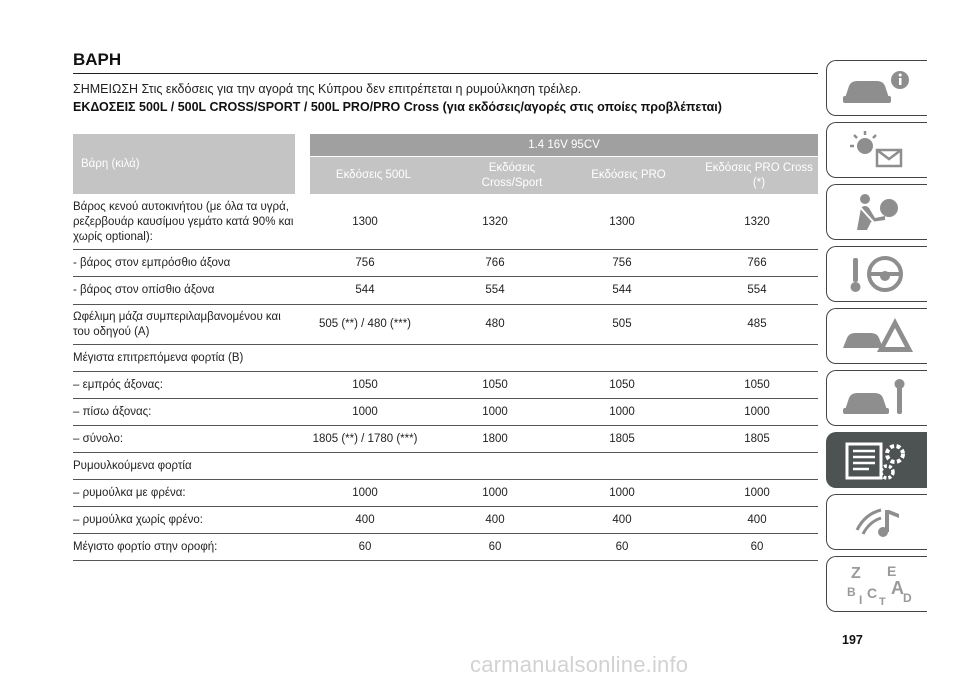 The width and height of the screenshot is (960, 683). I want to click on watermark: carmanualsonline.info, so click(579, 664).